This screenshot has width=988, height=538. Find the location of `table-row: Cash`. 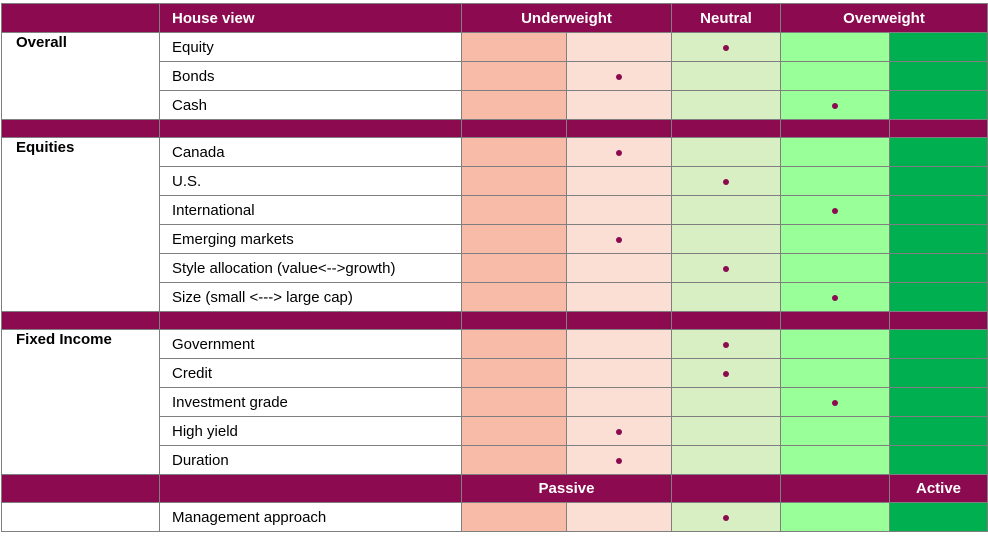

table-row: Cash is located at coordinates (495, 105).